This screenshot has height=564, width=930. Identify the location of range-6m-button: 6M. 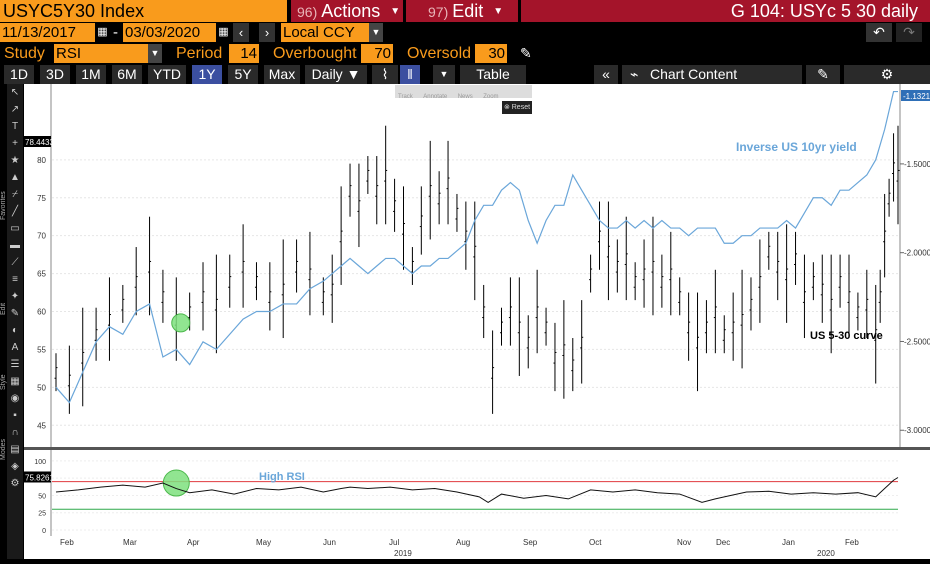
(127, 74).